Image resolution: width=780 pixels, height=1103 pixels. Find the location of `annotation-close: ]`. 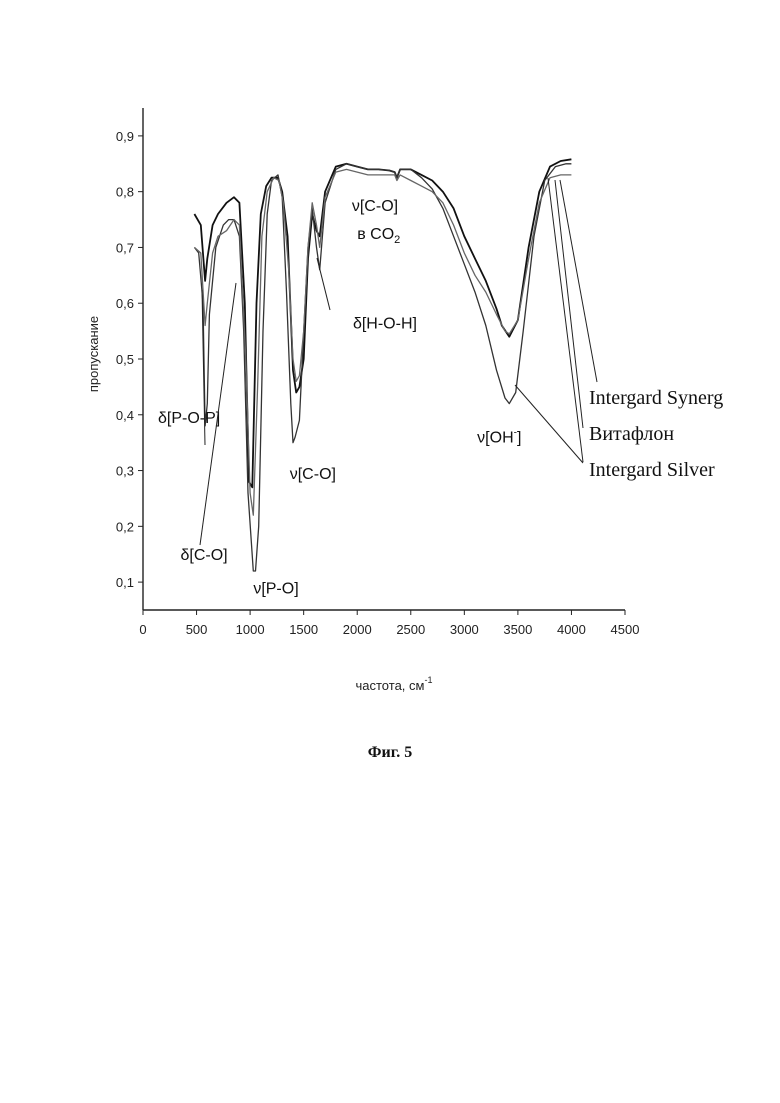

annotation-close: ] is located at coordinates (519, 438).